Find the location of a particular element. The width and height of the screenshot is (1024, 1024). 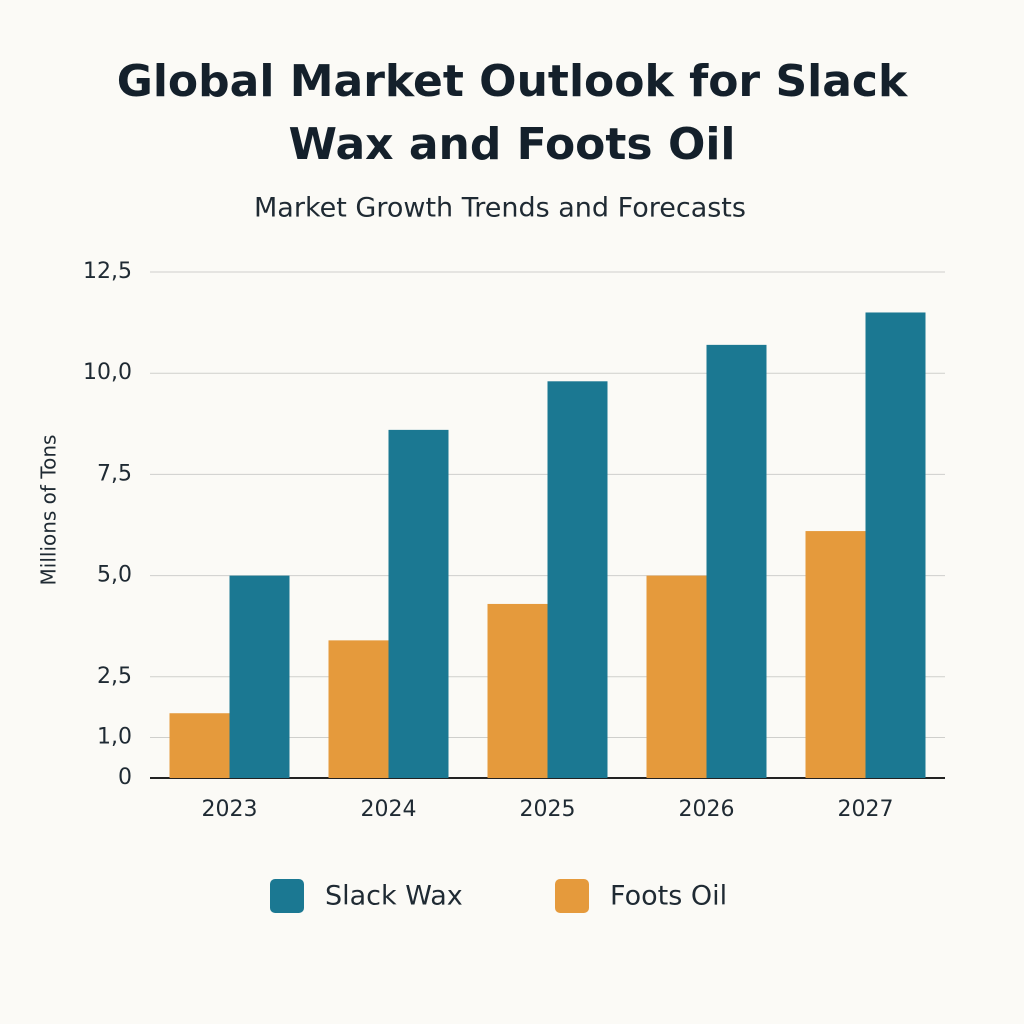

y-tick-label: 12,5 is located at coordinates (107, 271).